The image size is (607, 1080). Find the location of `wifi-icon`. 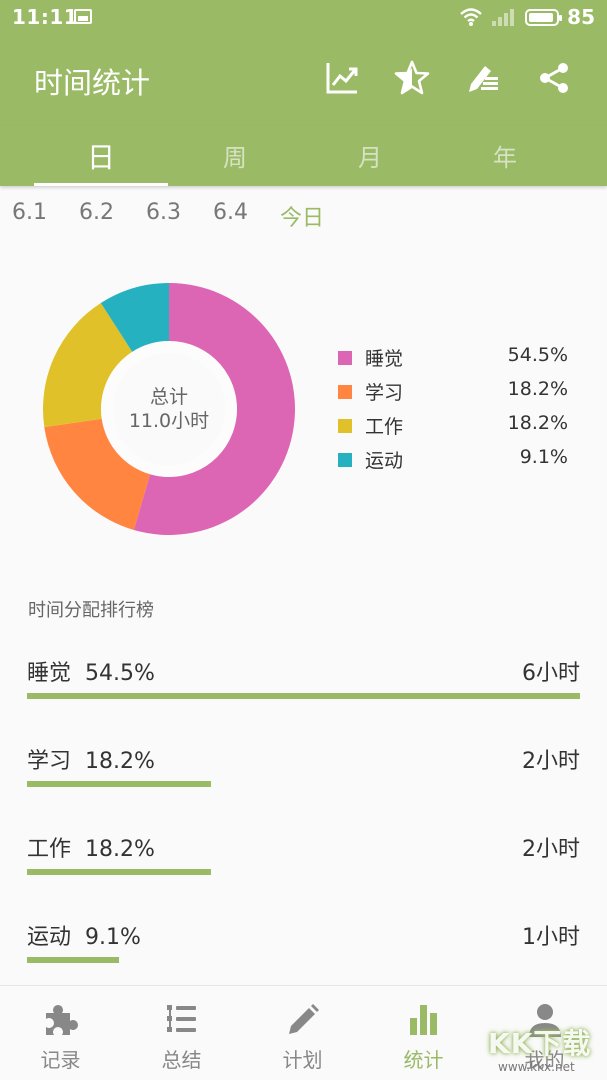

wifi-icon is located at coordinates (471, 17).